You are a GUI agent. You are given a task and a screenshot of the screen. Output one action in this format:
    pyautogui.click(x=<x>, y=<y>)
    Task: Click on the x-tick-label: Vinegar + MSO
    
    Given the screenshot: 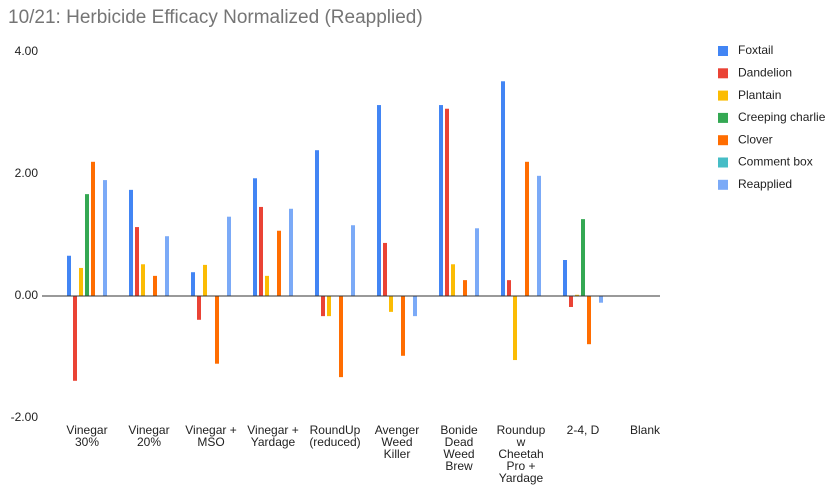 What is the action you would take?
    pyautogui.click(x=211, y=436)
    